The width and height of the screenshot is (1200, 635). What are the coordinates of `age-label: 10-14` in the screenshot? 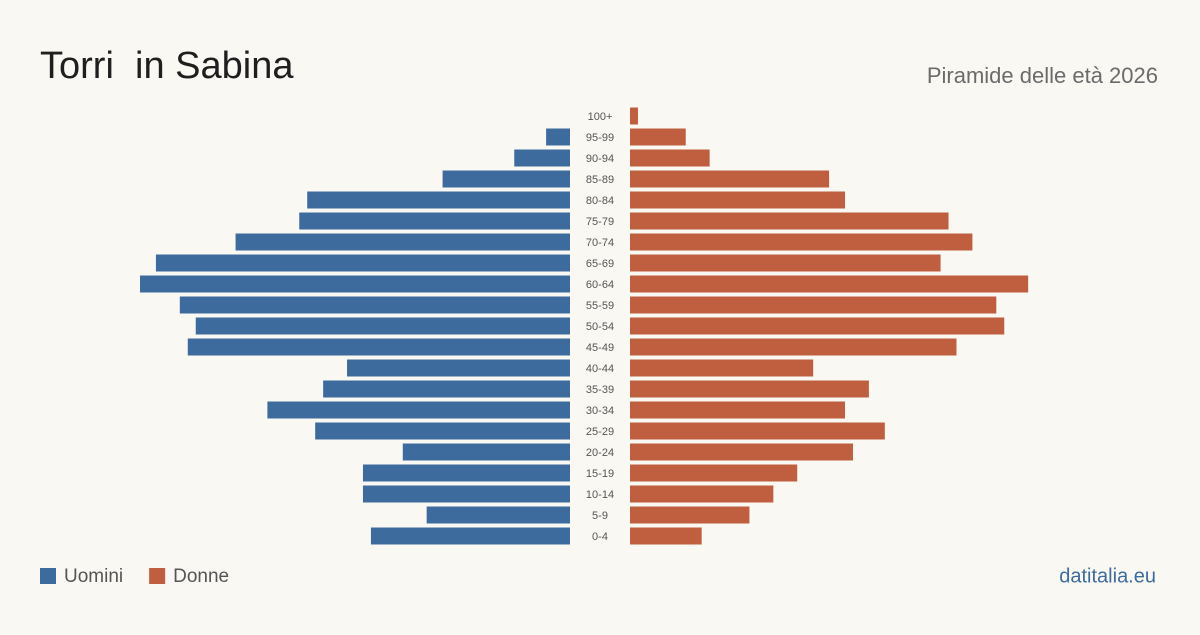 It's located at (600, 495).